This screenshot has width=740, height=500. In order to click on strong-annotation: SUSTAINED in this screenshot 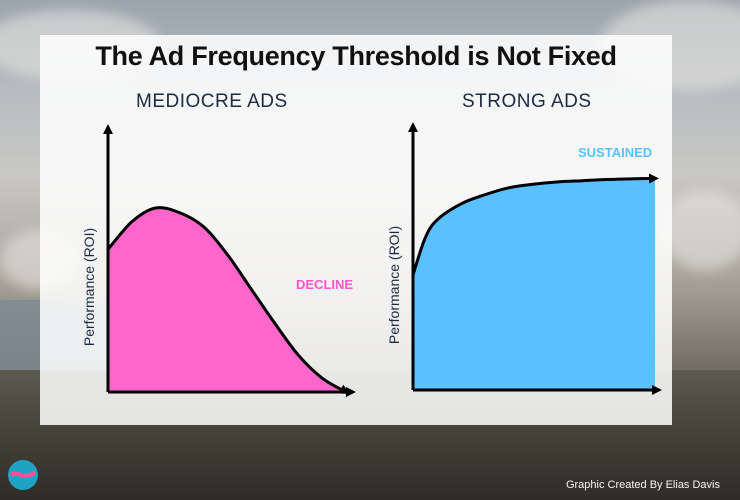, I will do `click(615, 152)`.